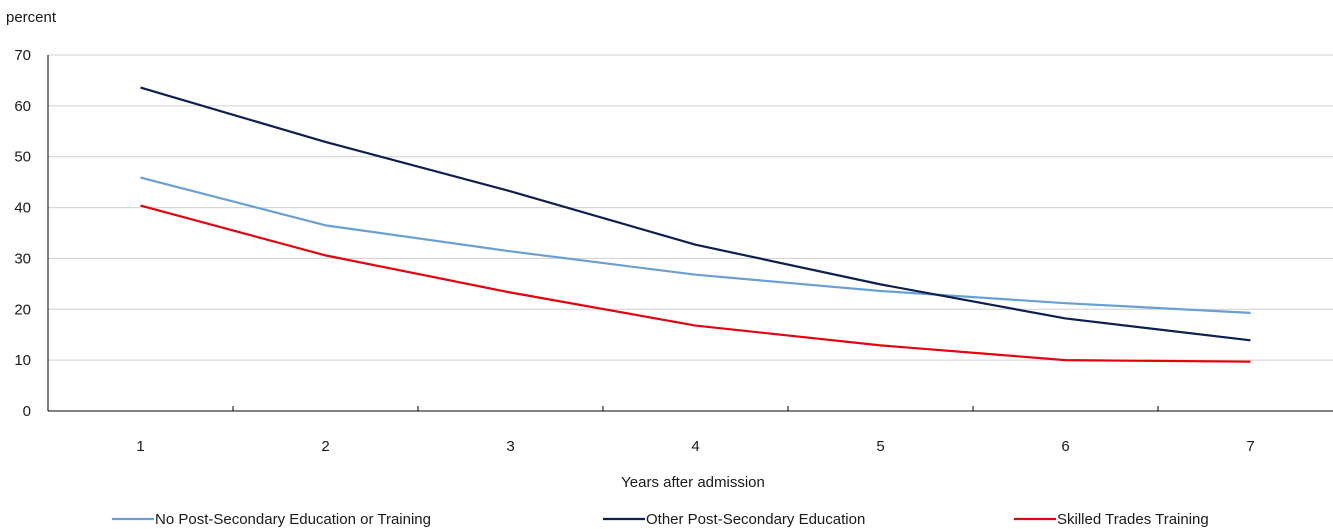  I want to click on legend-item: Skilled Trades Training, so click(1111, 519).